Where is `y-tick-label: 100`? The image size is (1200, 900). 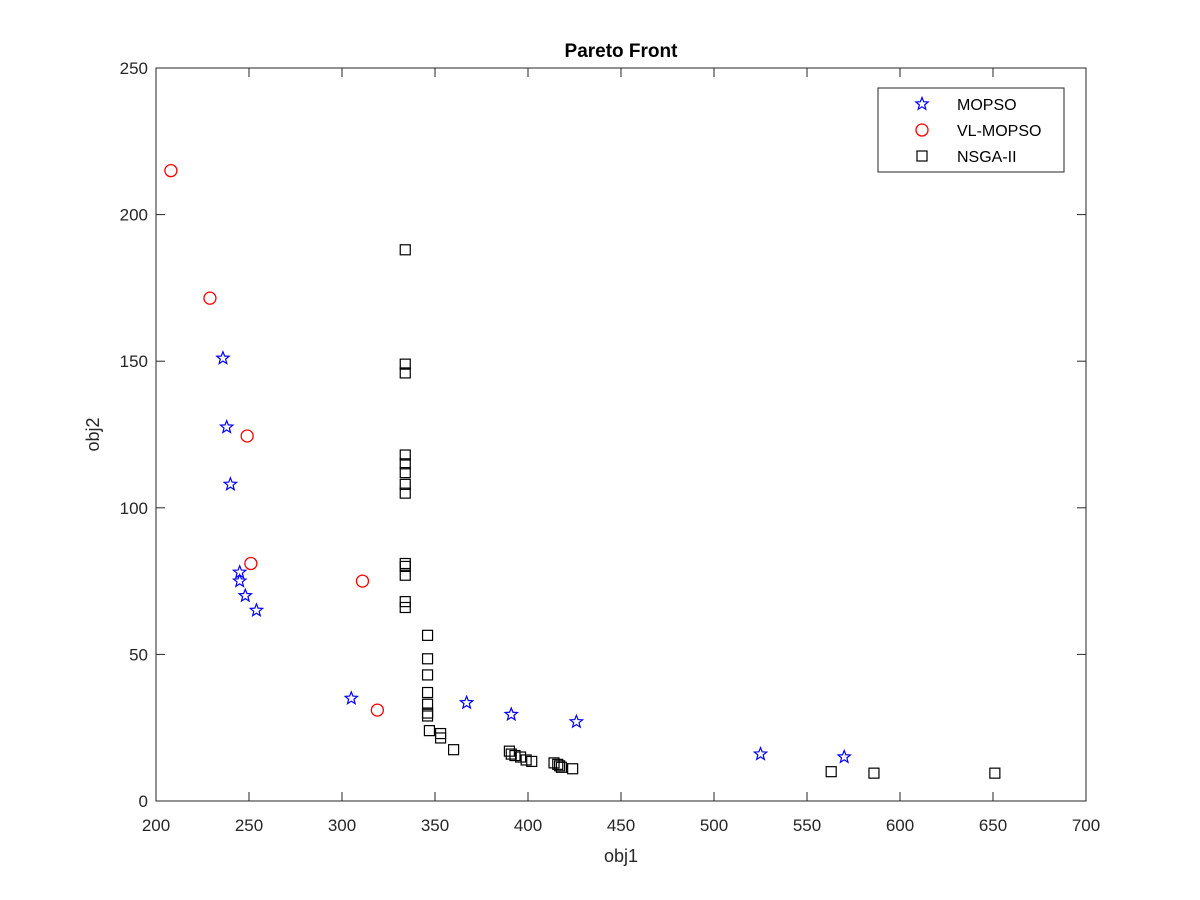
y-tick-label: 100 is located at coordinates (134, 508).